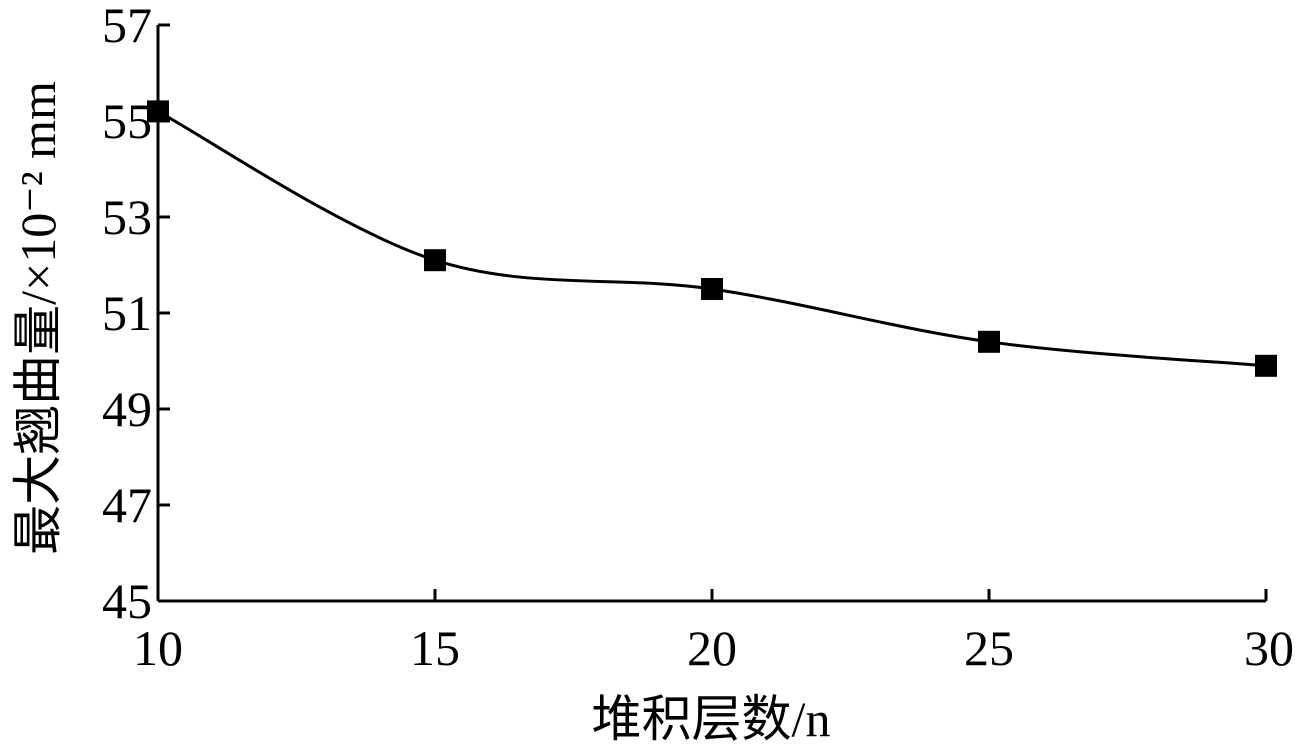 This screenshot has width=1296, height=749. What do you see at coordinates (127, 313) in the screenshot?
I see `y-tick-label: 51` at bounding box center [127, 313].